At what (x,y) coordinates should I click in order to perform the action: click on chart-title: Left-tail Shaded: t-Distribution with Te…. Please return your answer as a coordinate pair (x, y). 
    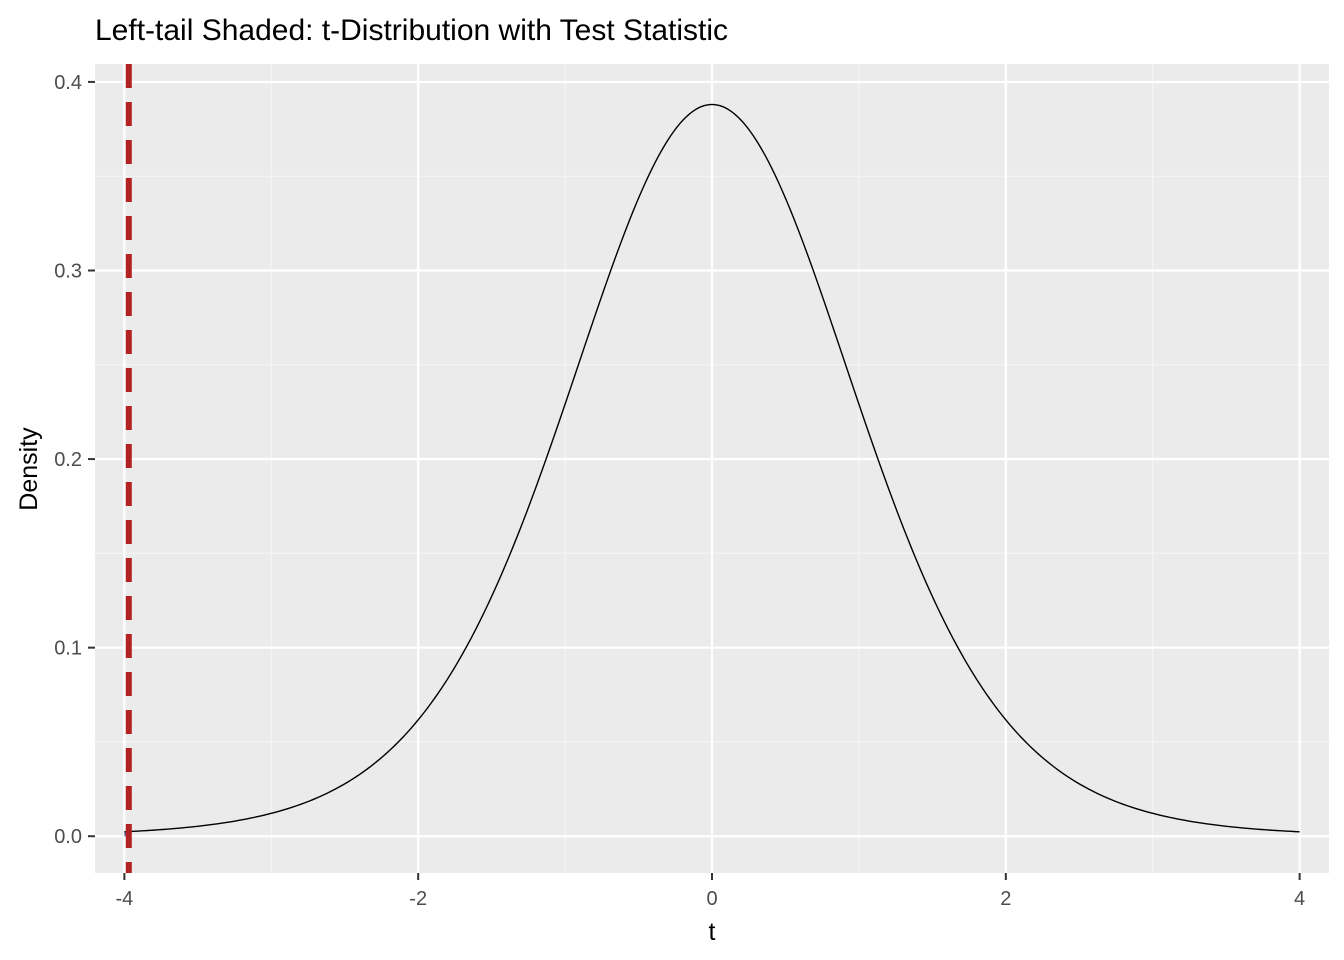
    Looking at the image, I should click on (411, 30).